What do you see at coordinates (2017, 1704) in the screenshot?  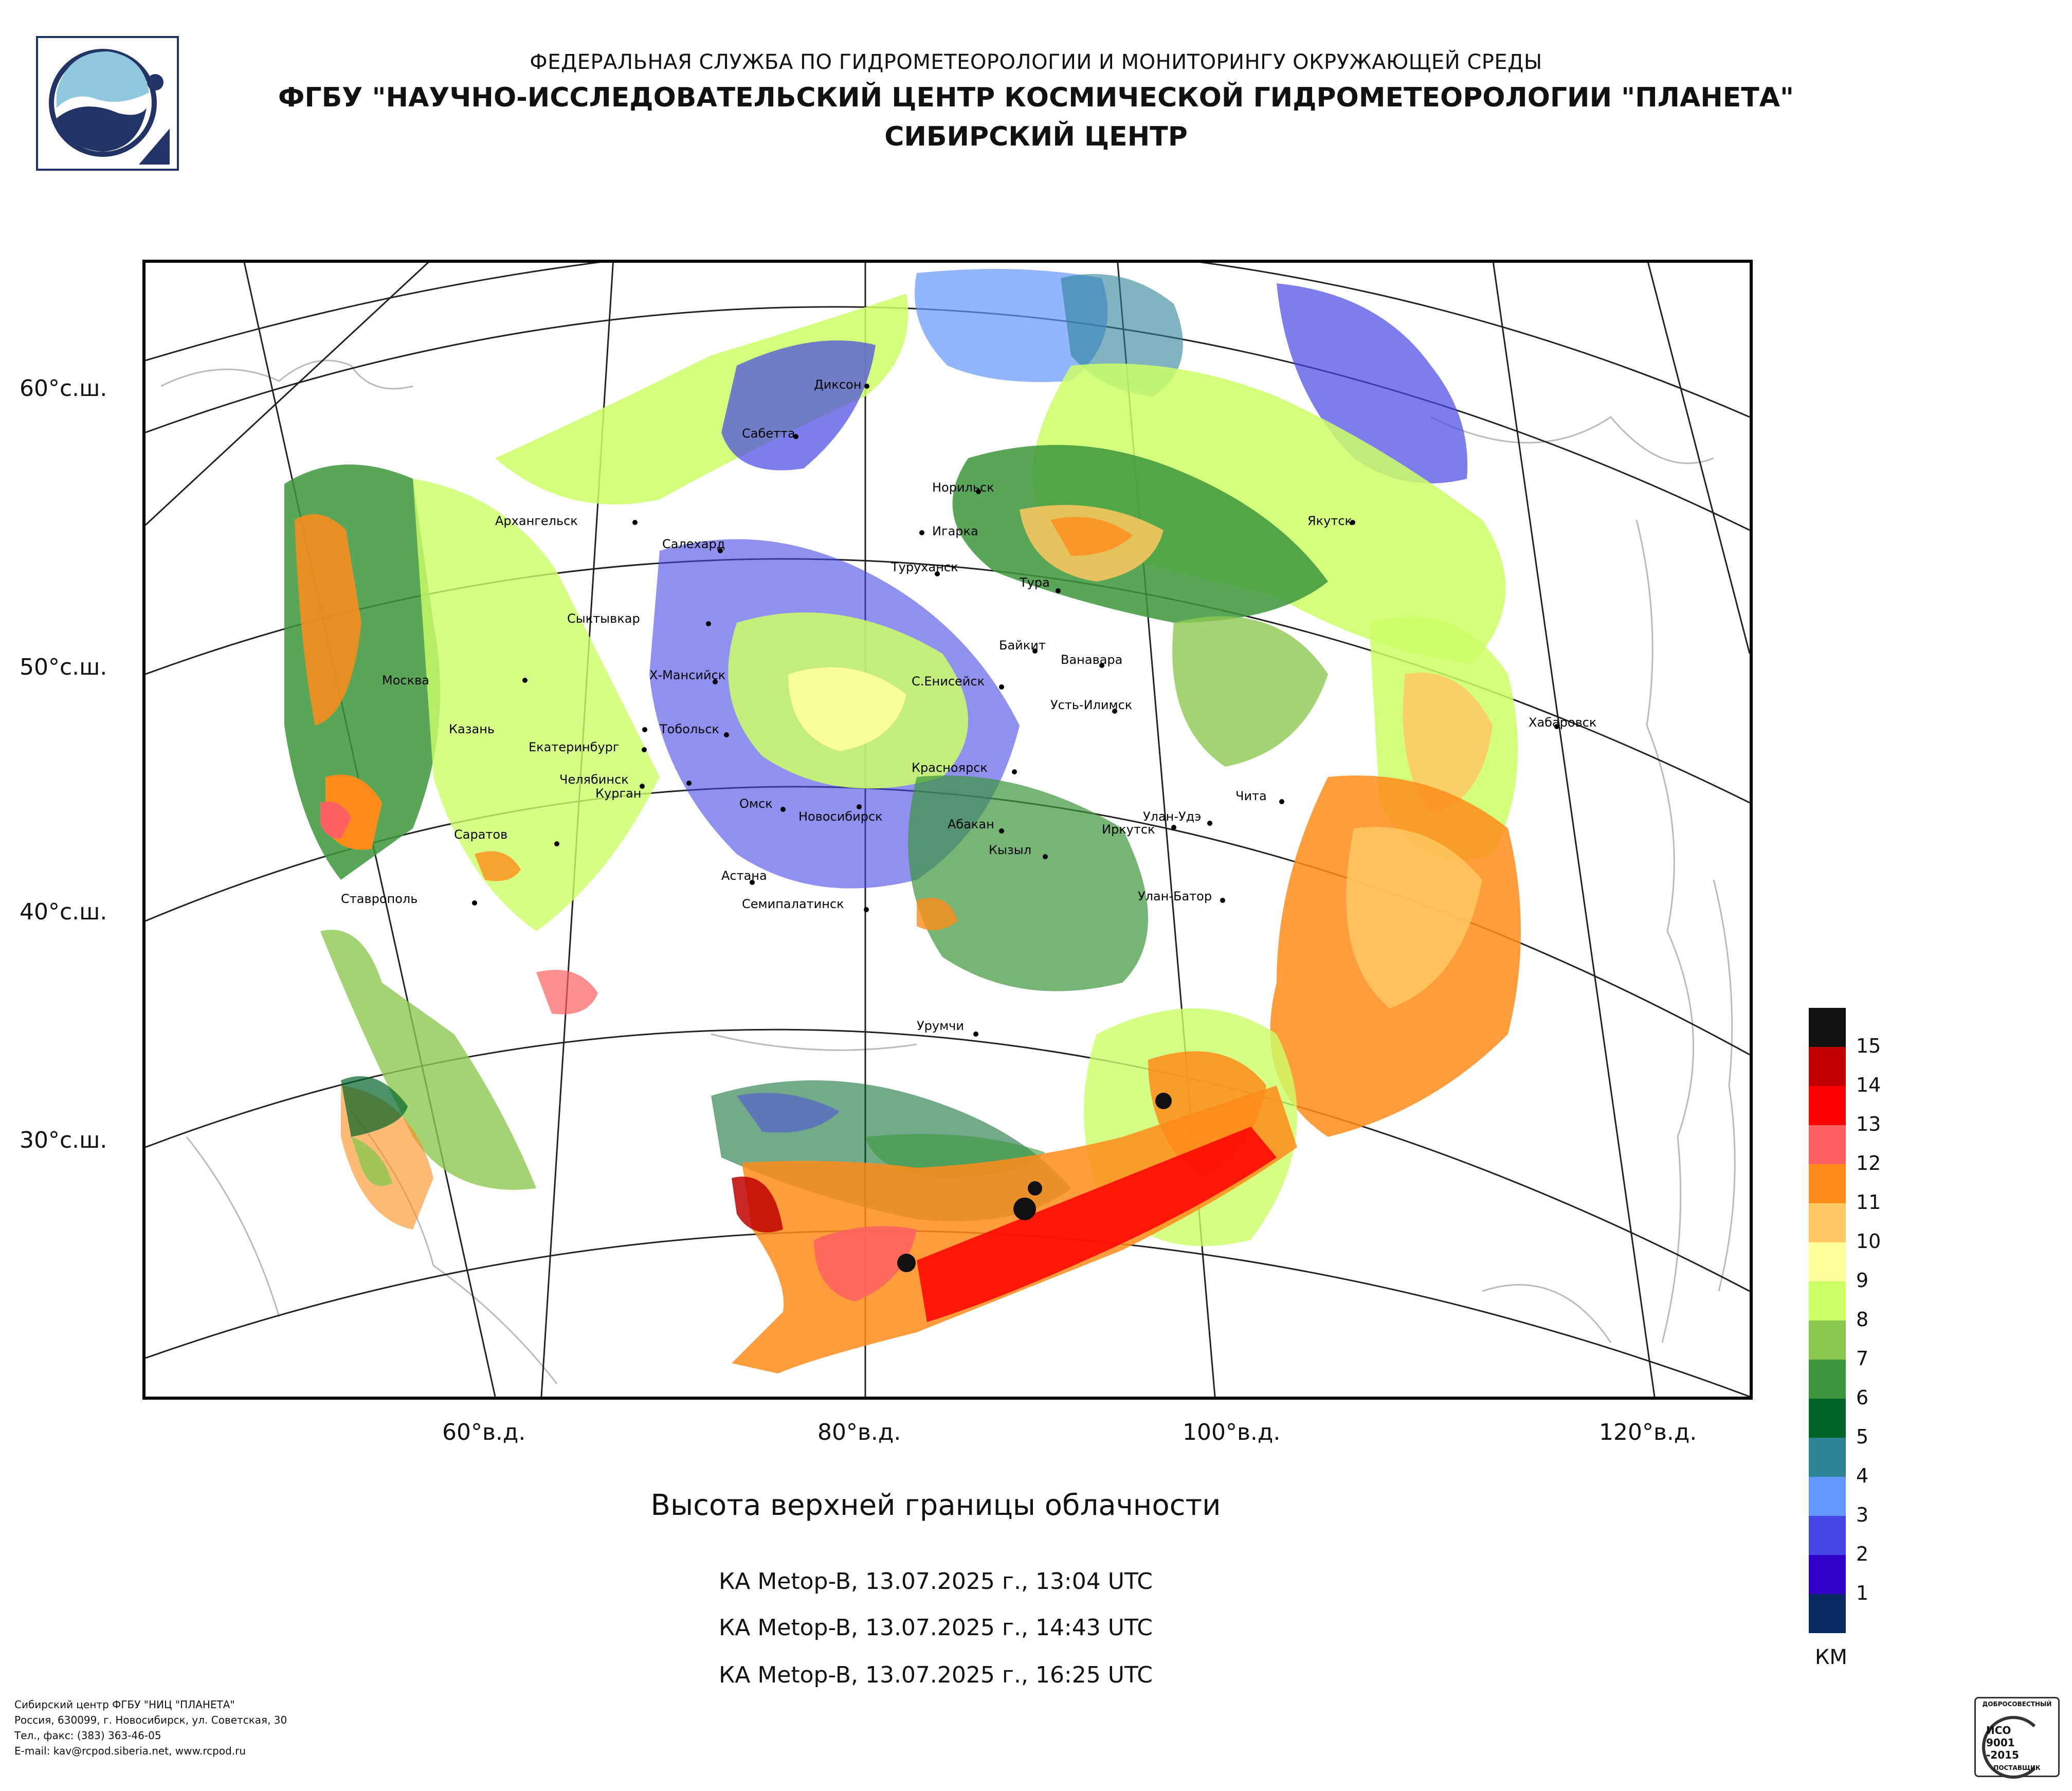 I see `cert-top: ДОБРОСОВЕСТНЫЙ` at bounding box center [2017, 1704].